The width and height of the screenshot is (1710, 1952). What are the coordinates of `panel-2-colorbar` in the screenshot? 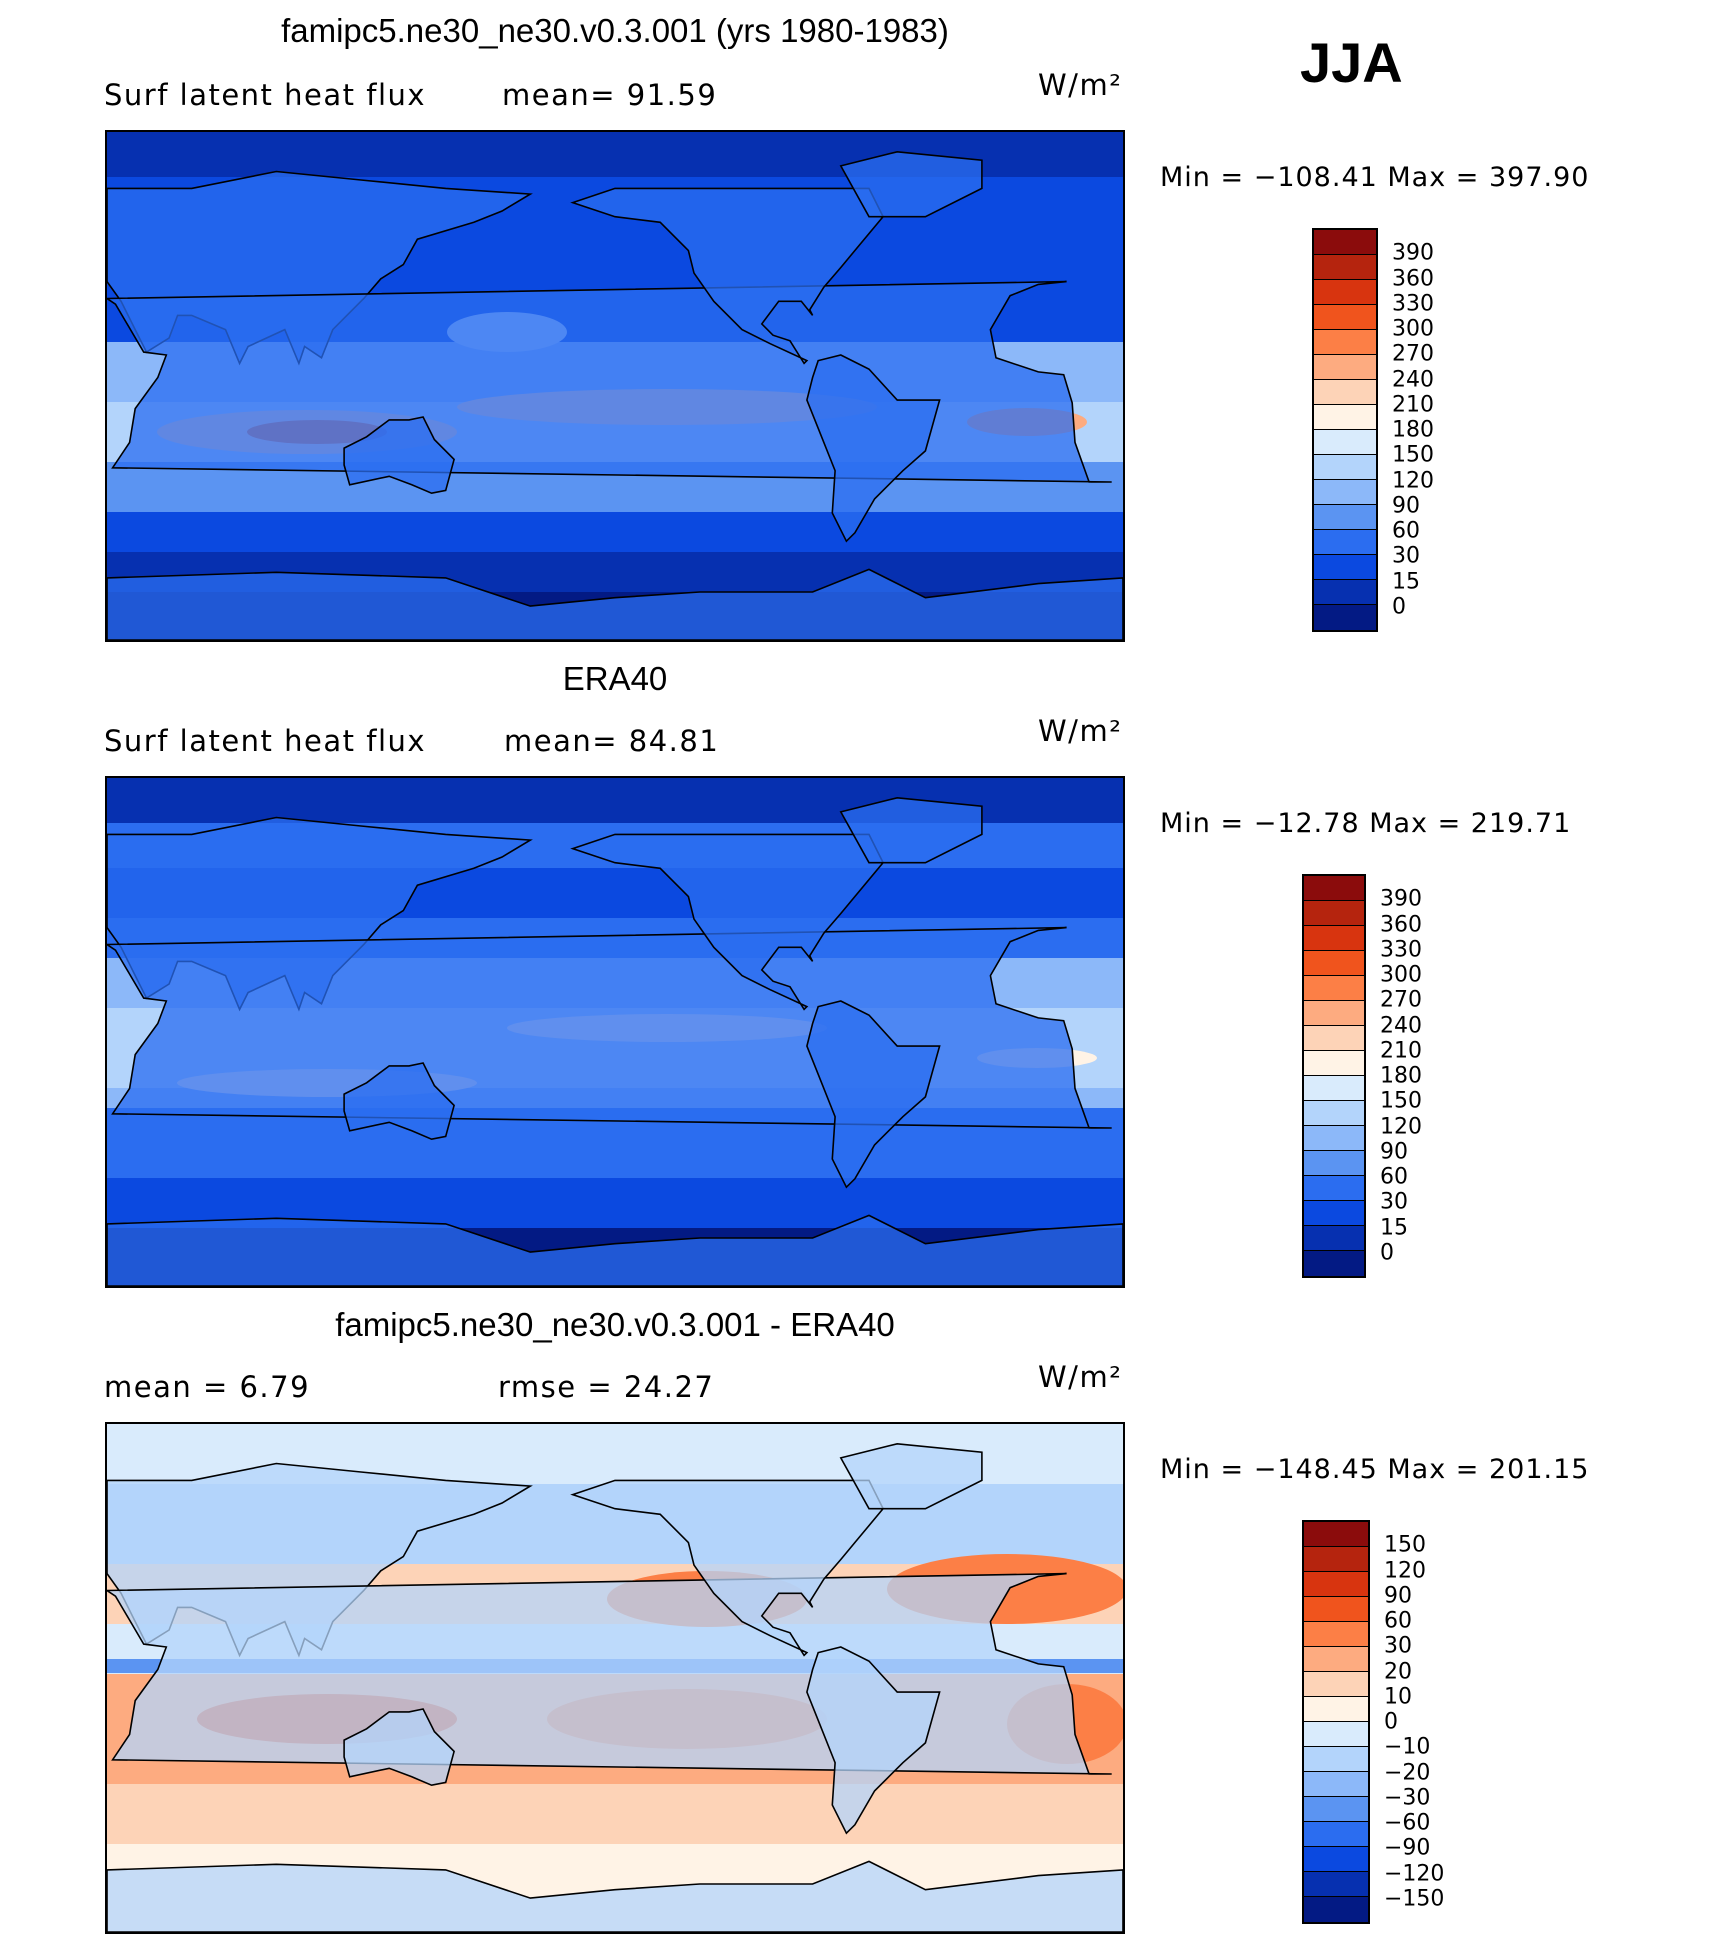 It's located at (1334, 1076).